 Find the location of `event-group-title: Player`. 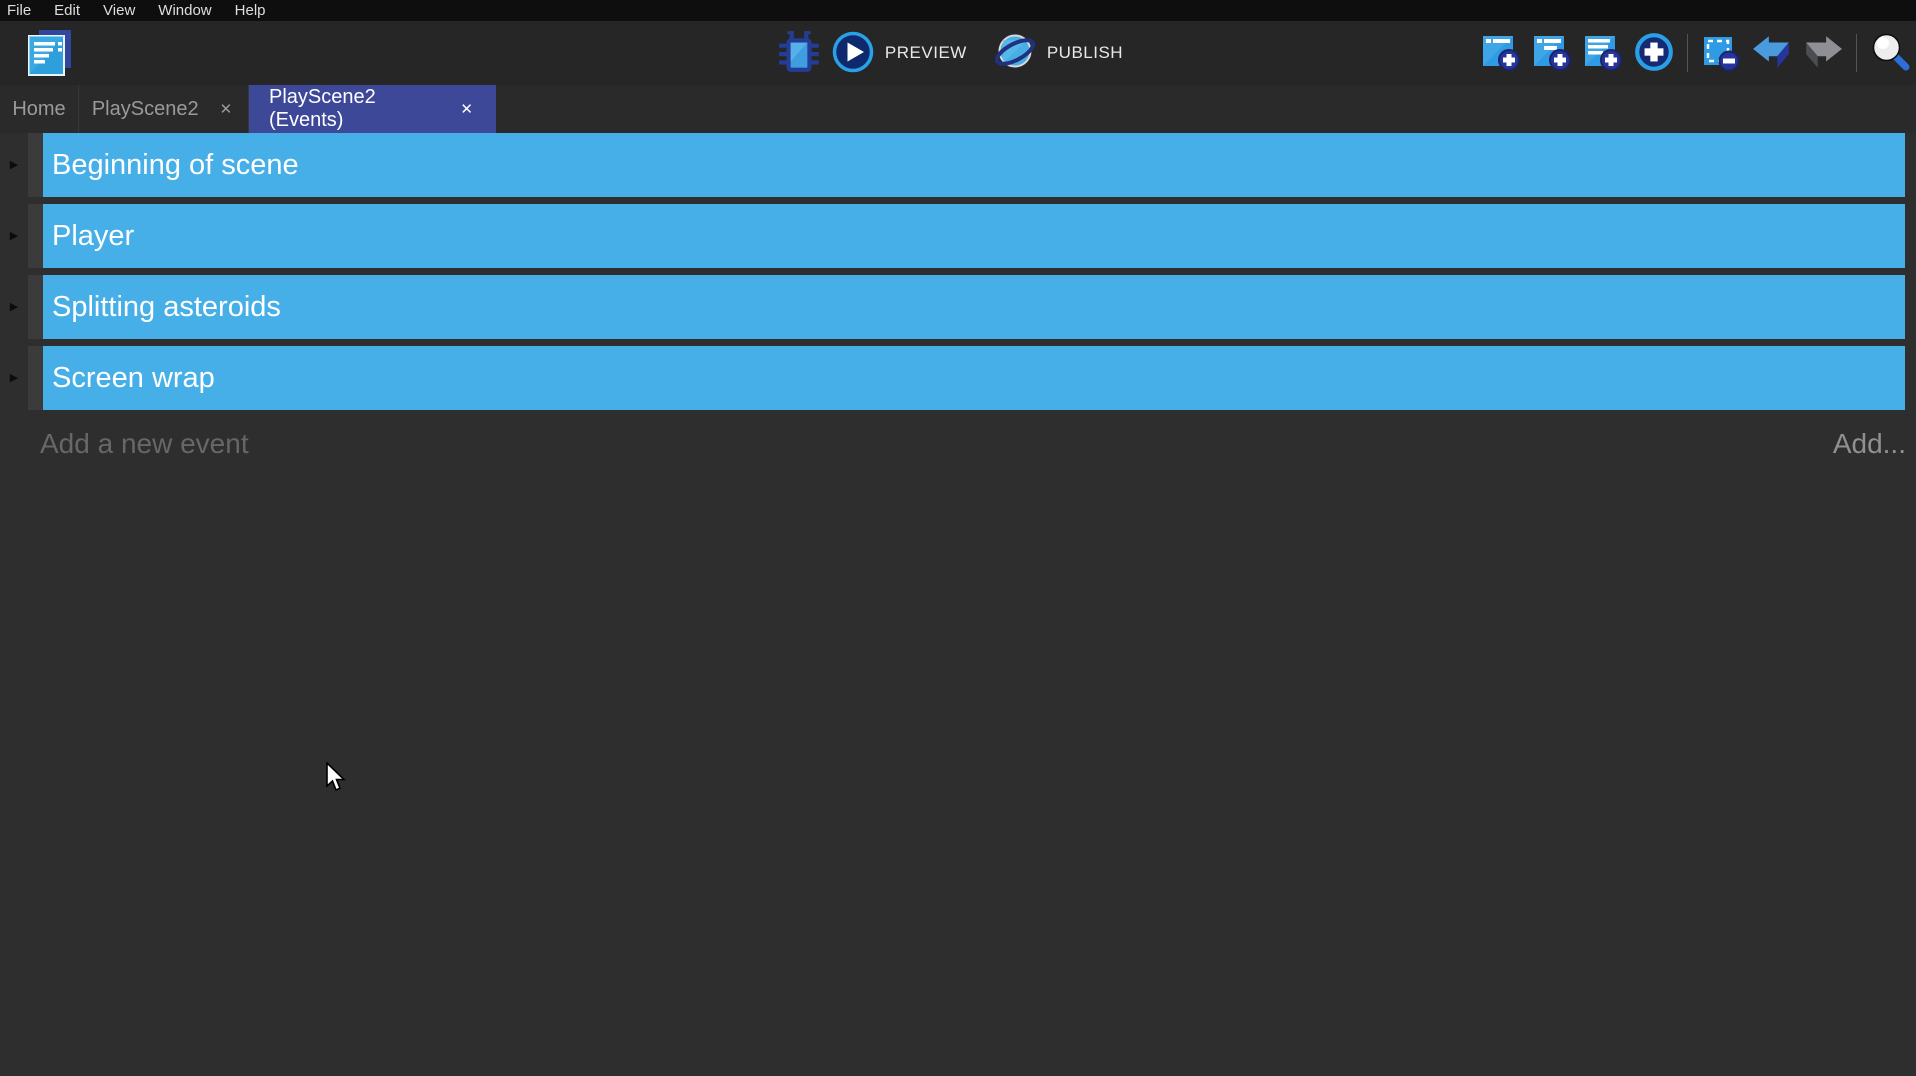

event-group-title: Player is located at coordinates (93, 235).